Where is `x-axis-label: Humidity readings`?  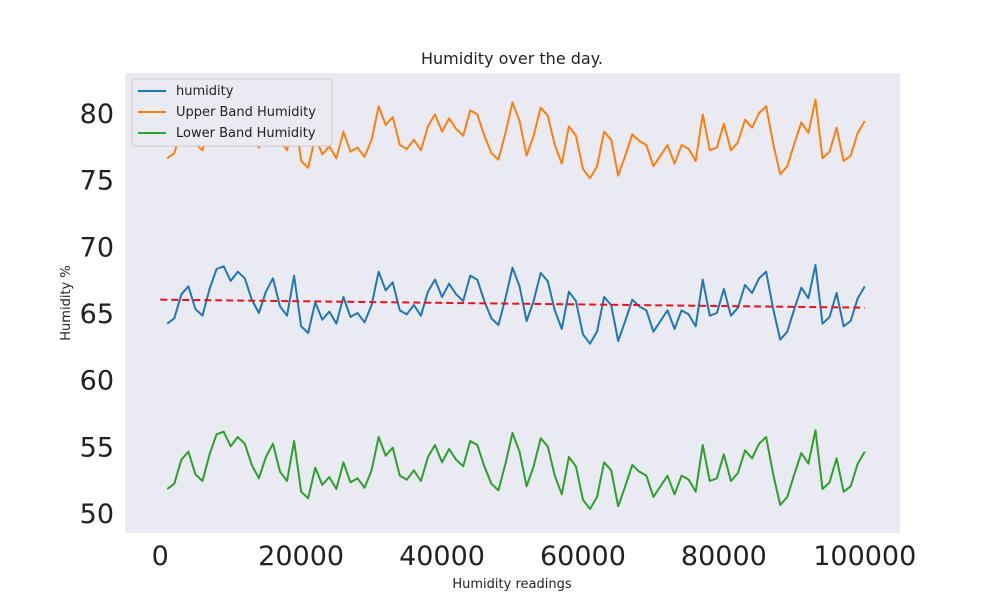 x-axis-label: Humidity readings is located at coordinates (511, 584).